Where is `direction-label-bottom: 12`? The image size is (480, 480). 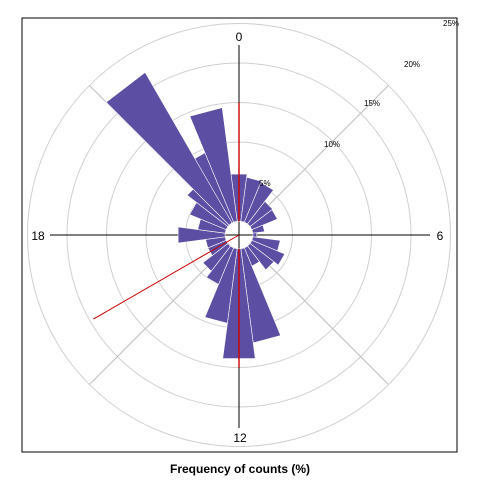
direction-label-bottom: 12 is located at coordinates (240, 438).